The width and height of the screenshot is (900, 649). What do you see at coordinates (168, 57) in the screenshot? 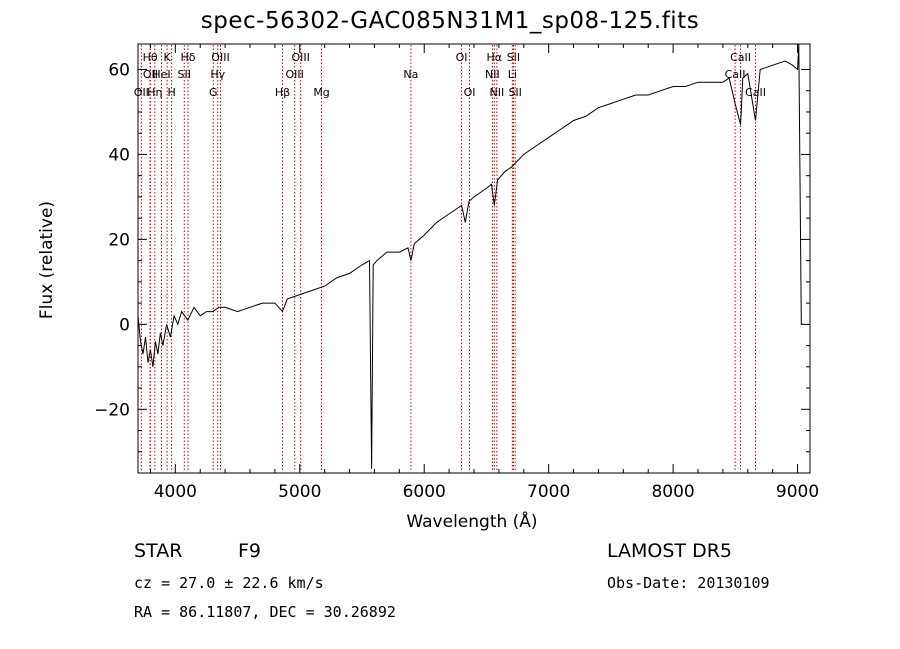
I see `line-marker-label: K` at bounding box center [168, 57].